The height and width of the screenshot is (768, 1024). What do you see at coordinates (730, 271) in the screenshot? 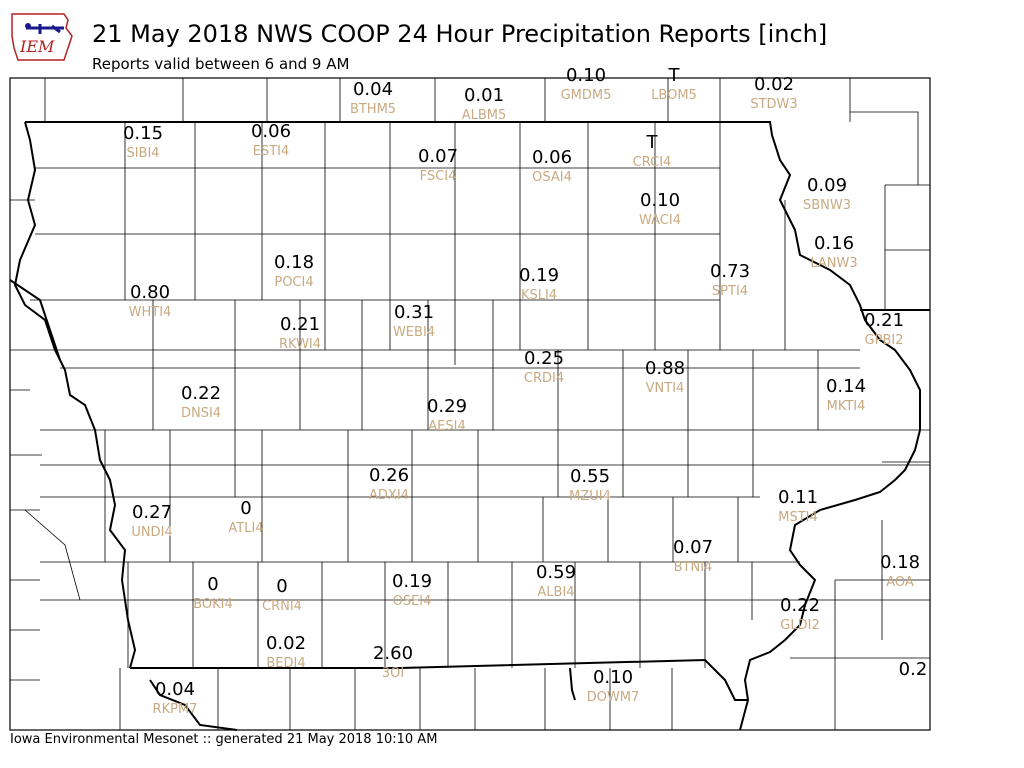
I see `precip-value: 0.73` at bounding box center [730, 271].